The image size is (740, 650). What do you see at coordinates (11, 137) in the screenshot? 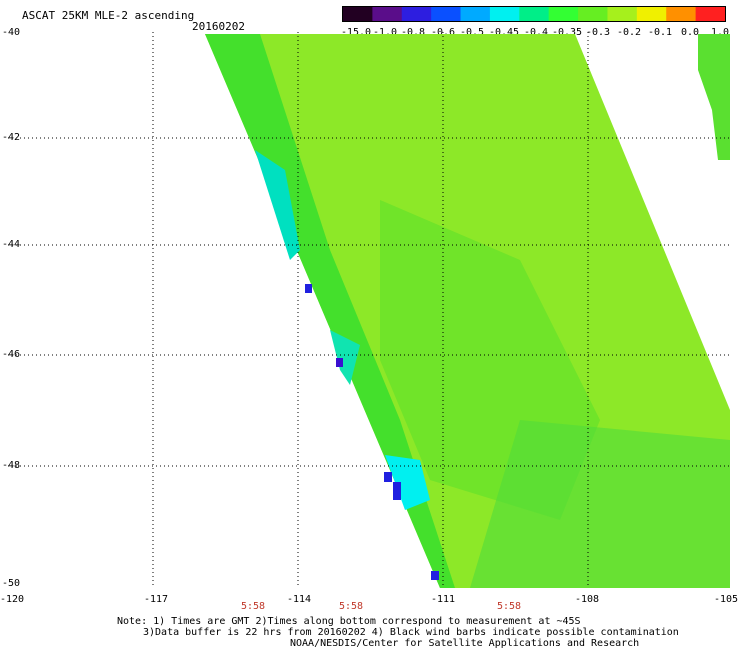
I see `lat-label: -42` at bounding box center [11, 137].